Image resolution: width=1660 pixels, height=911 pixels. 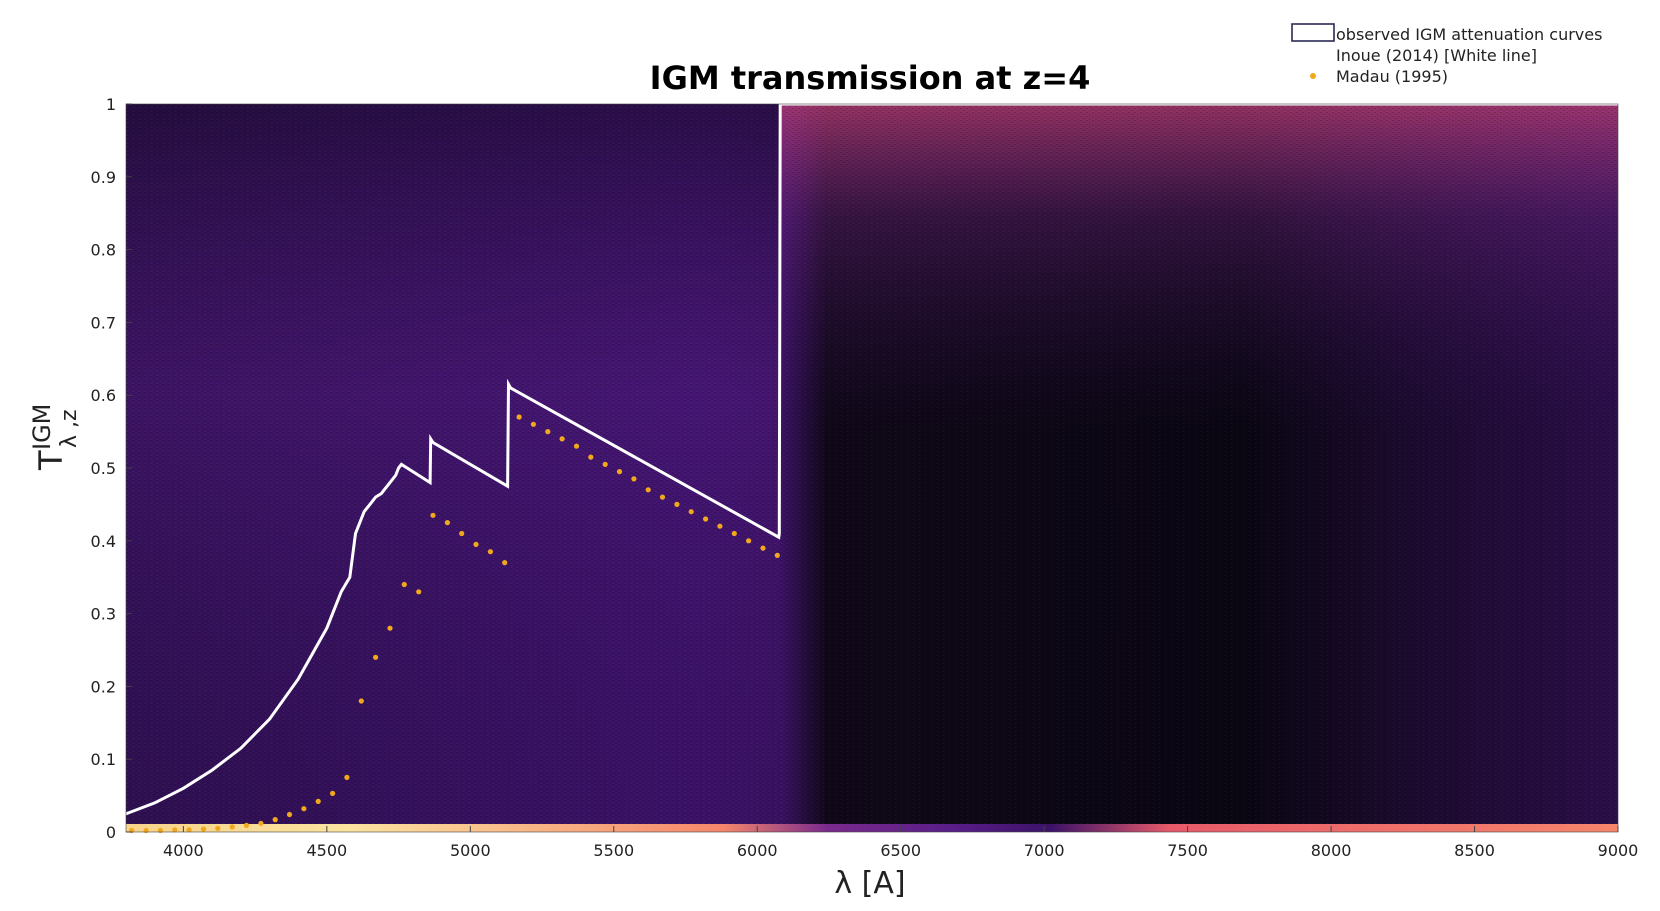 I want to click on chart-title: IGM transmission at z=4, so click(x=870, y=78).